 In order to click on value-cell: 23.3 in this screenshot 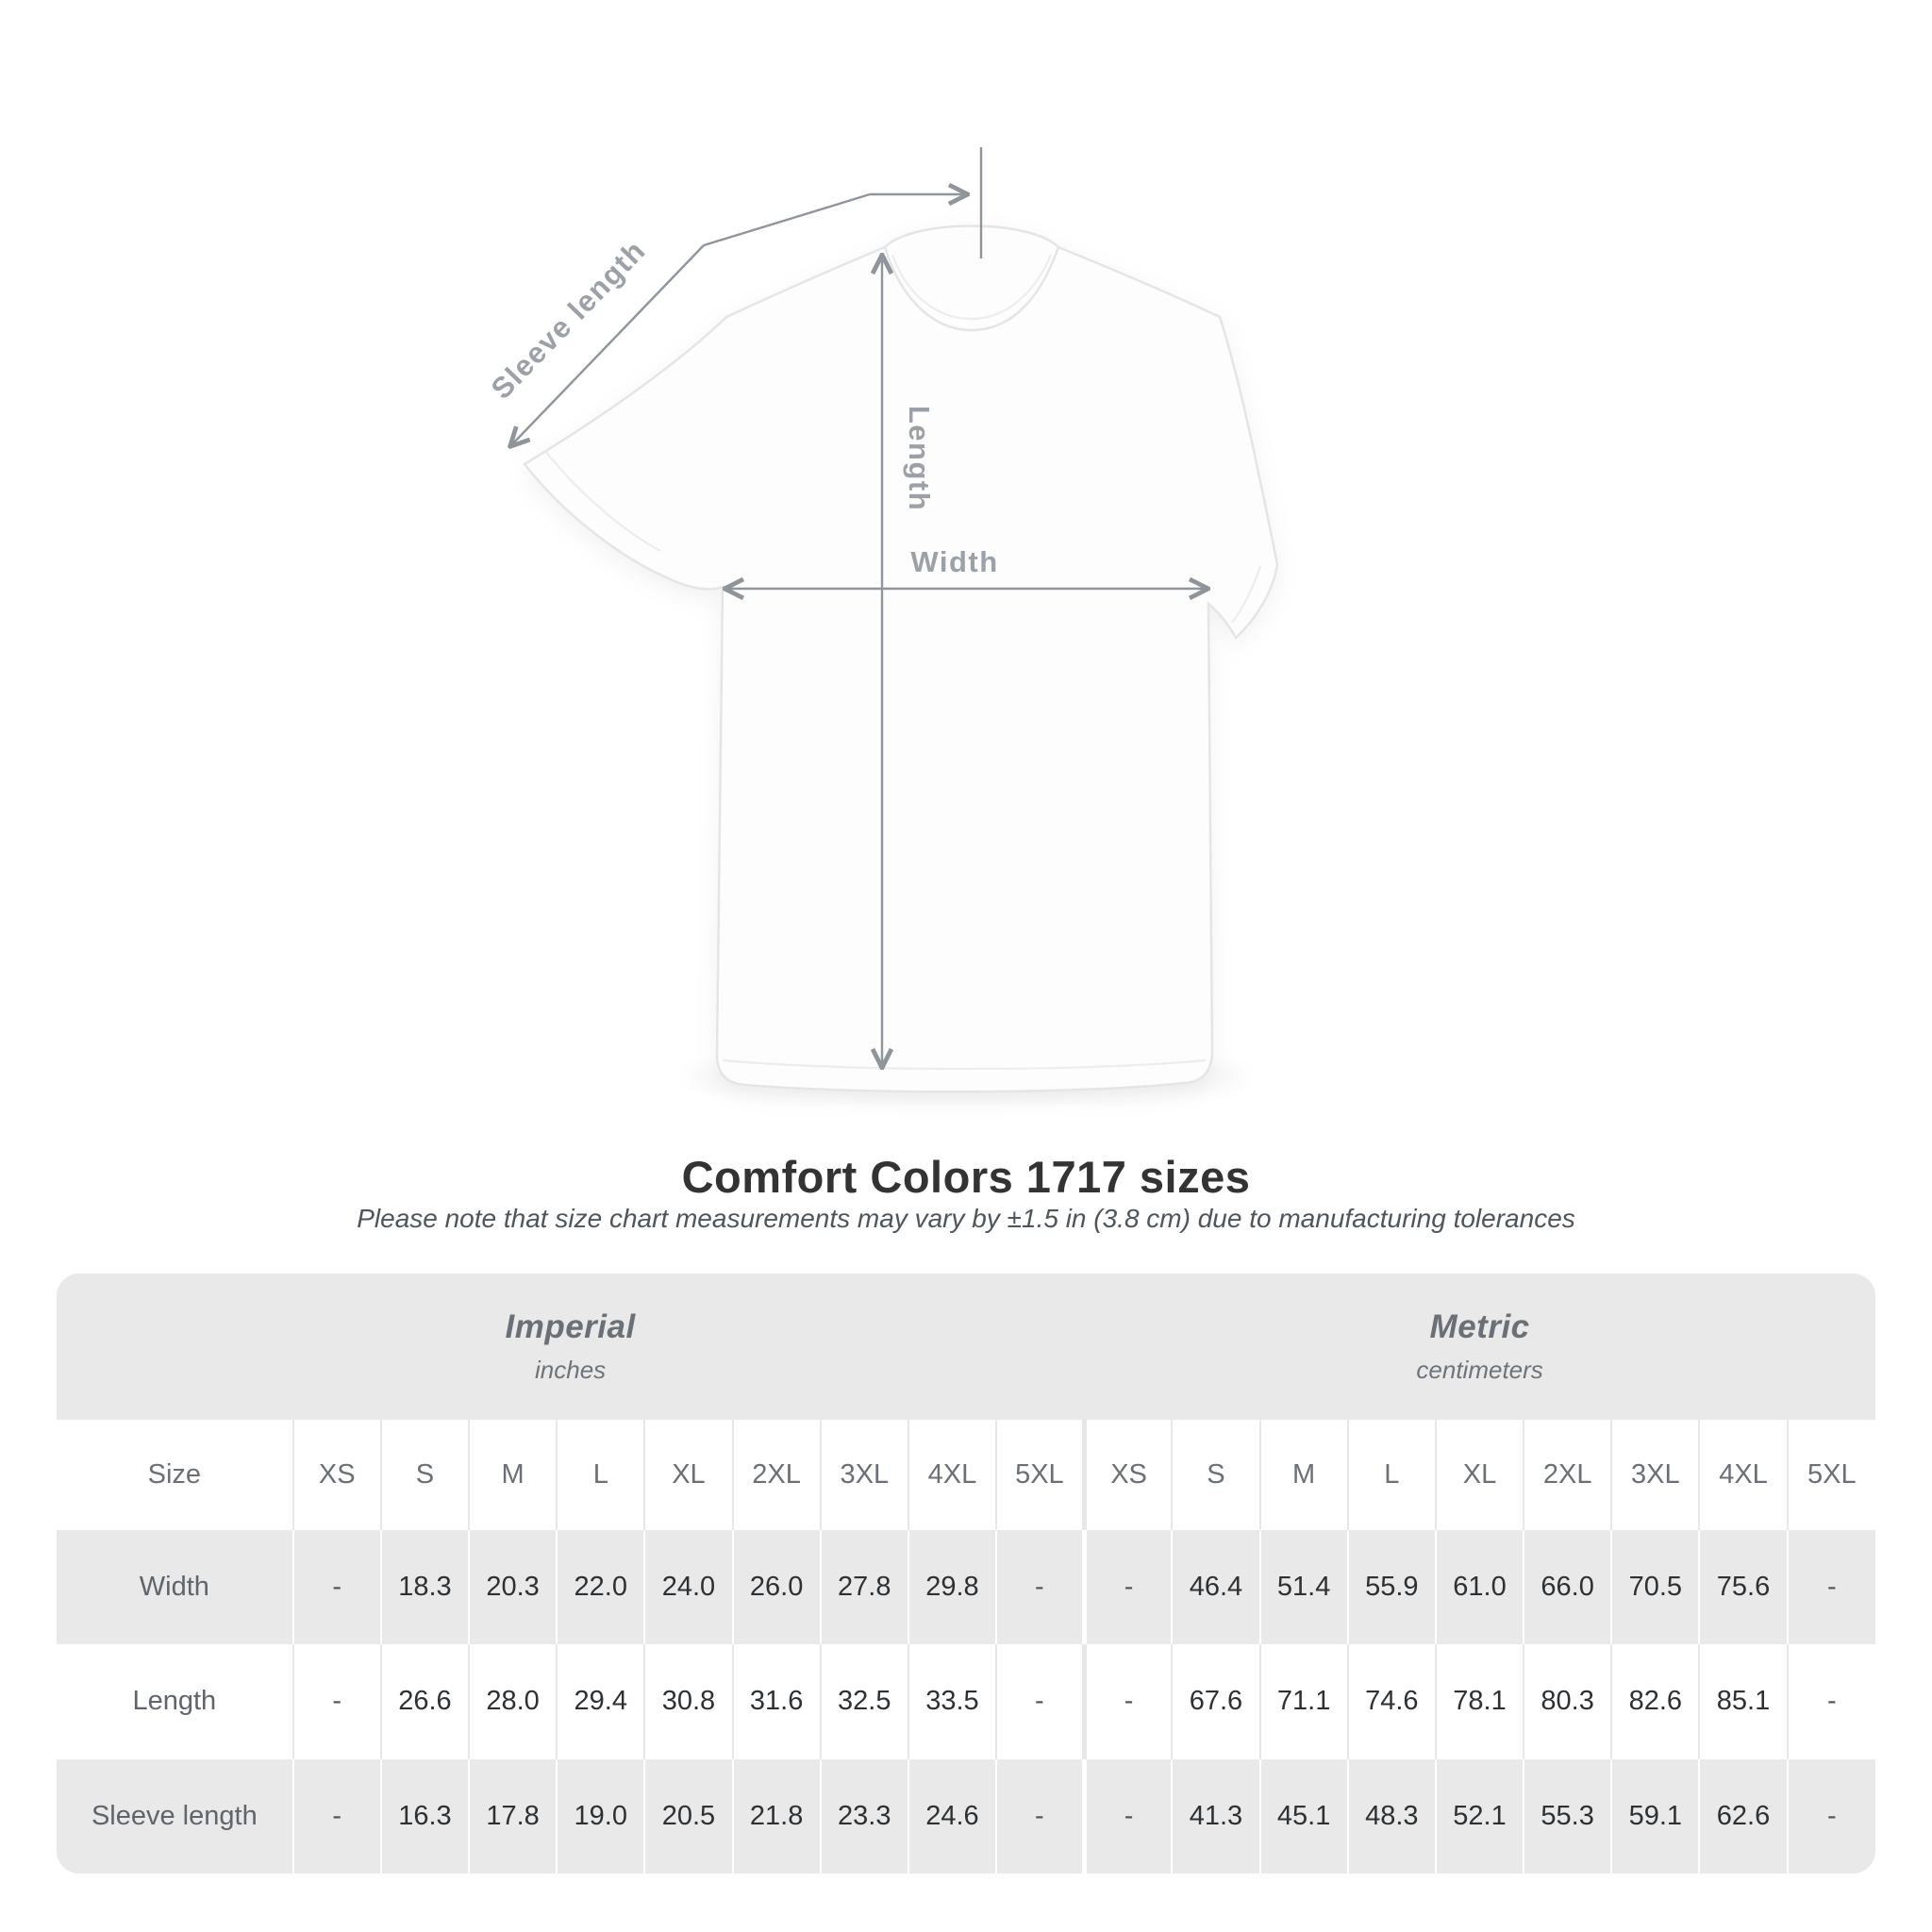, I will do `click(864, 1816)`.